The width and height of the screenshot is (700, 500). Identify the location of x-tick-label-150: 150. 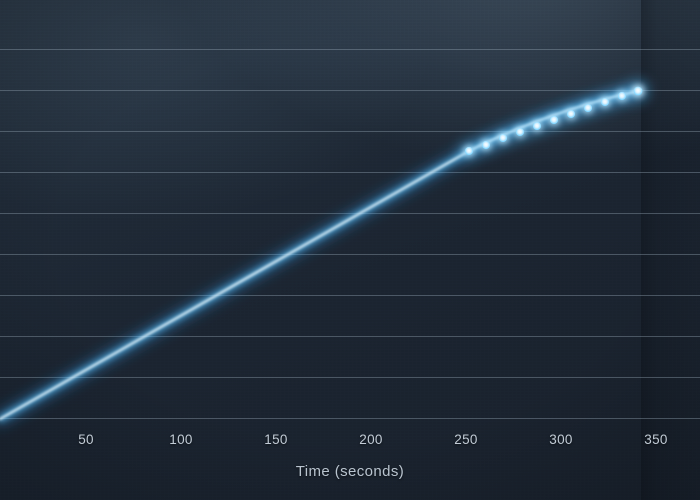
(276, 439).